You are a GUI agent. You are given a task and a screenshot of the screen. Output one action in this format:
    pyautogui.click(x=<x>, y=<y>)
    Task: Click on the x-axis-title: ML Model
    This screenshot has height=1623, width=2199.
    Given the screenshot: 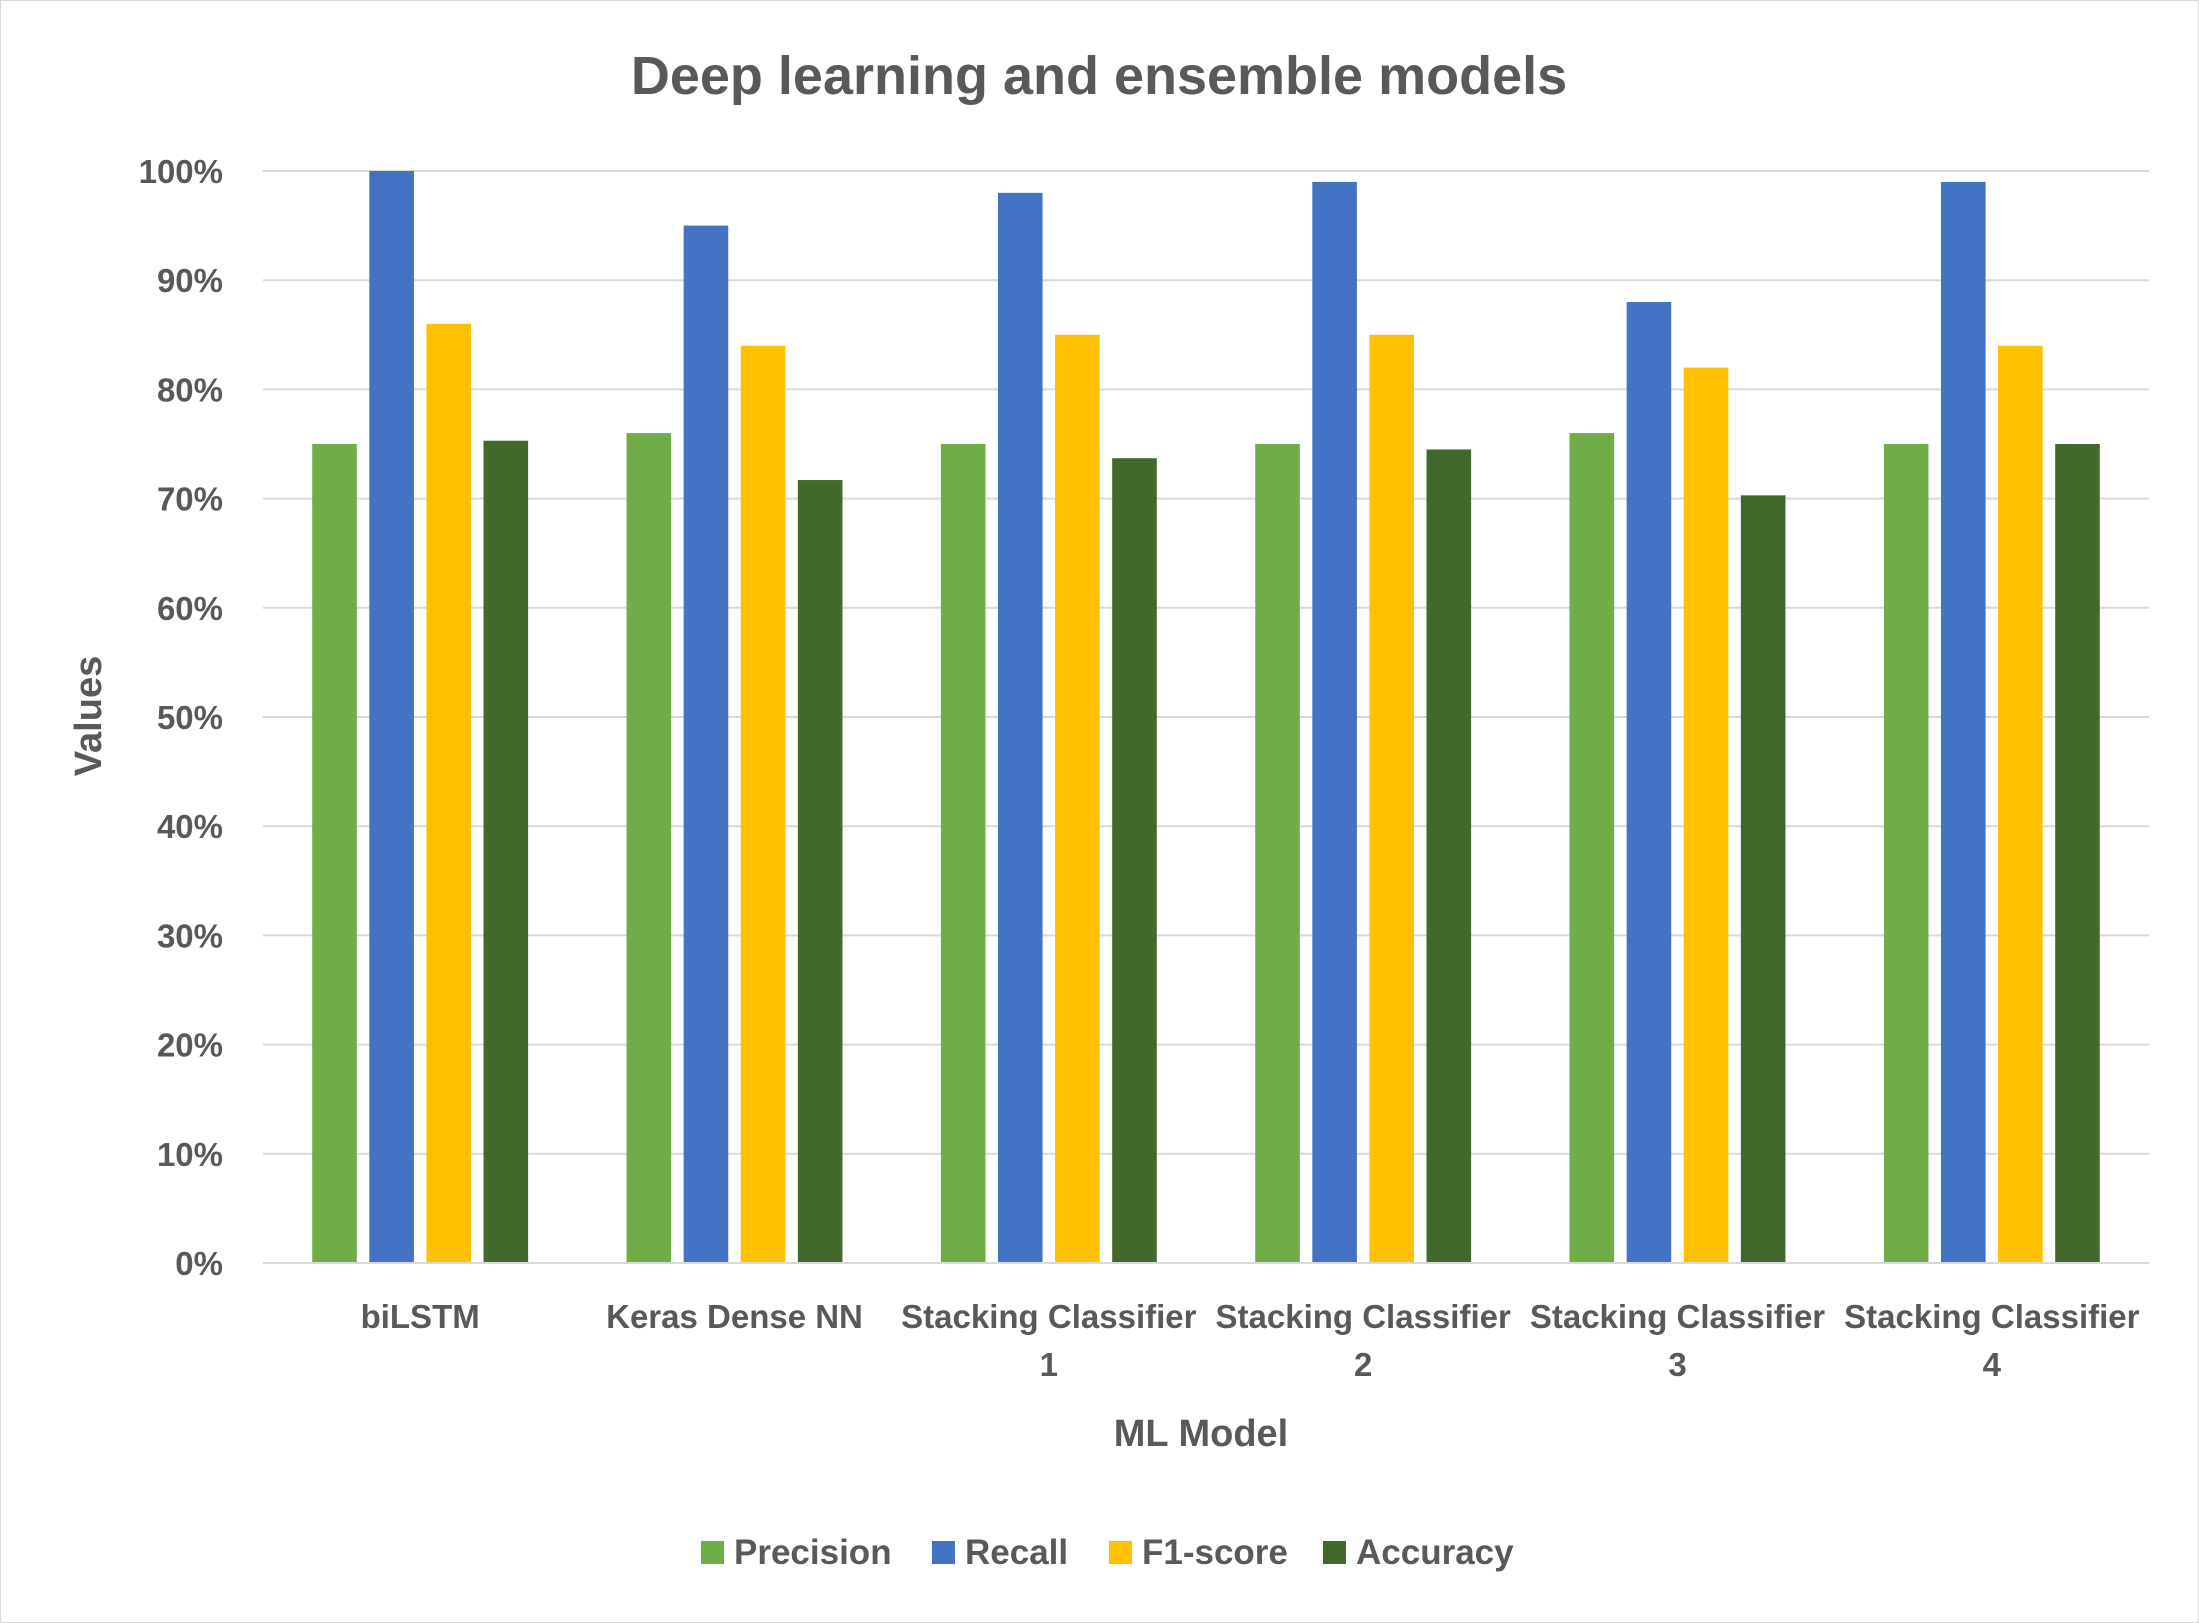 What is the action you would take?
    pyautogui.click(x=1201, y=1434)
    